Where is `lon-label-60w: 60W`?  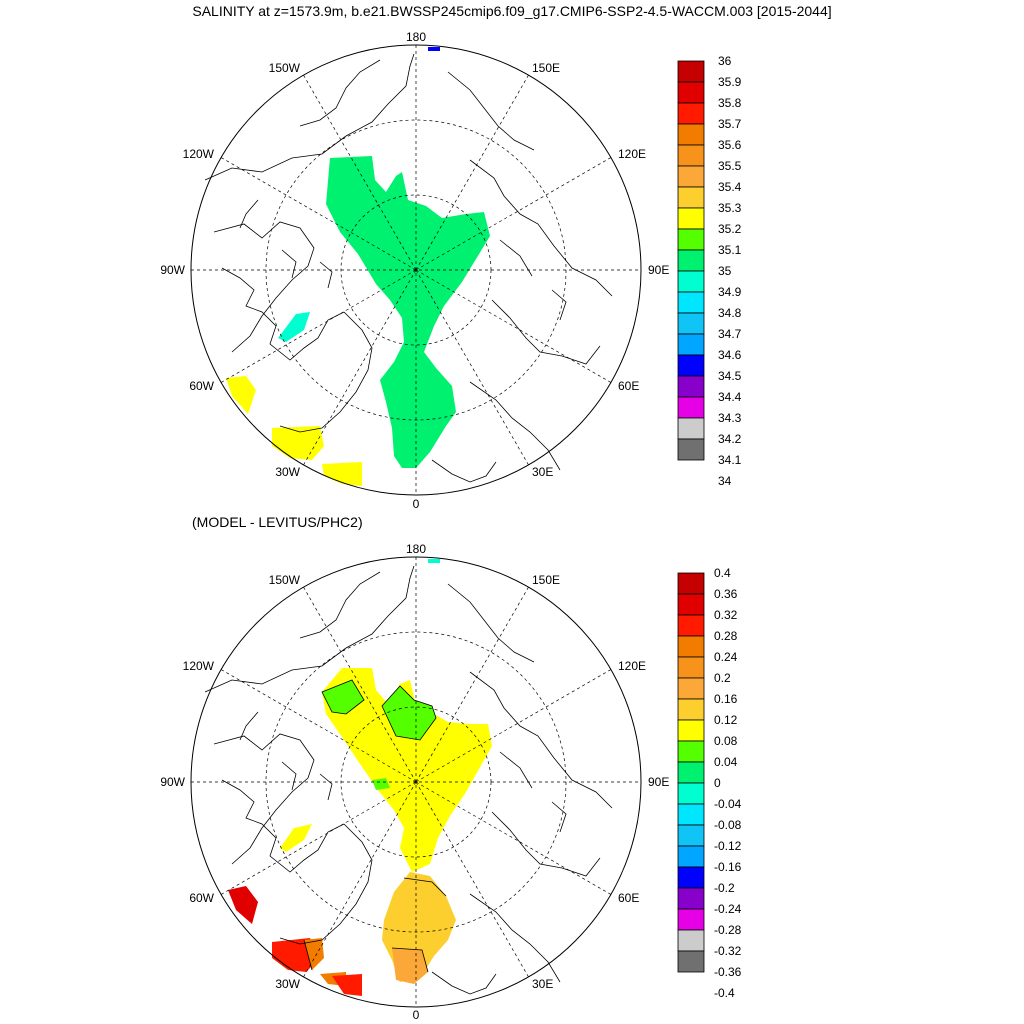 lon-label-60w: 60W is located at coordinates (201, 386).